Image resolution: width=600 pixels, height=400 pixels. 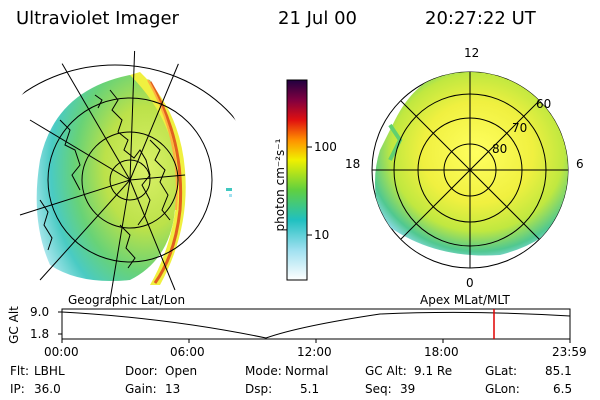 What do you see at coordinates (558, 371) in the screenshot?
I see `glat-value: 85.1` at bounding box center [558, 371].